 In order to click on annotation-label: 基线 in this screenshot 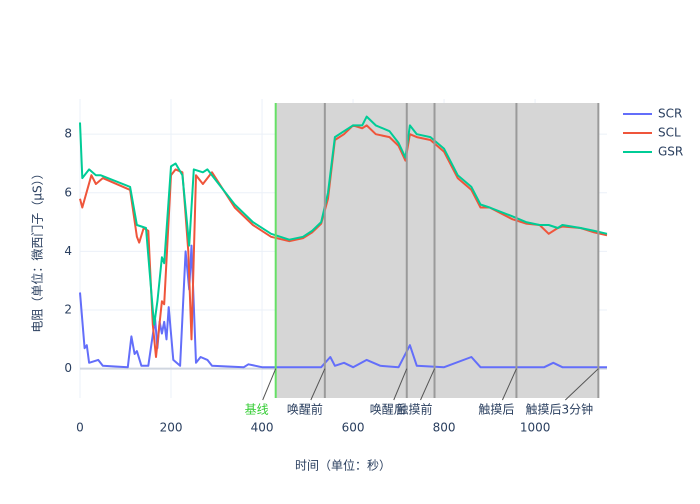, I will do `click(257, 410)`.